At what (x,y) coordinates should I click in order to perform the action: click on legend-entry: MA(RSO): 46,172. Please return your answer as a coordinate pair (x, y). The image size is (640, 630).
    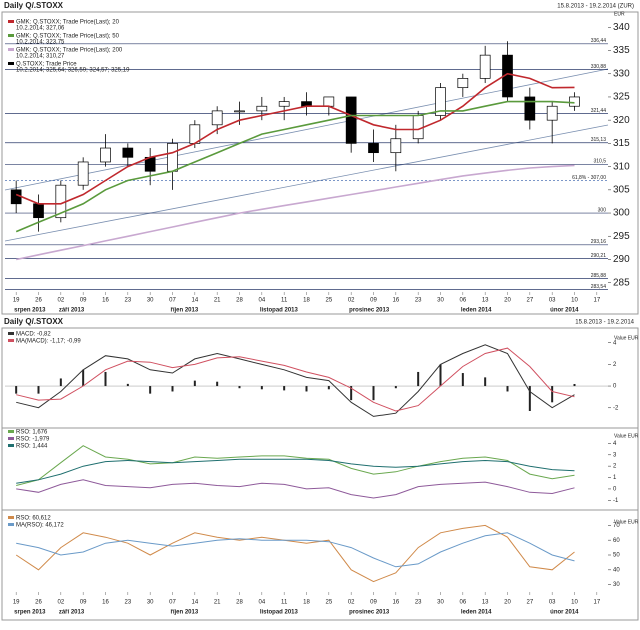
    Looking at the image, I should click on (40, 526).